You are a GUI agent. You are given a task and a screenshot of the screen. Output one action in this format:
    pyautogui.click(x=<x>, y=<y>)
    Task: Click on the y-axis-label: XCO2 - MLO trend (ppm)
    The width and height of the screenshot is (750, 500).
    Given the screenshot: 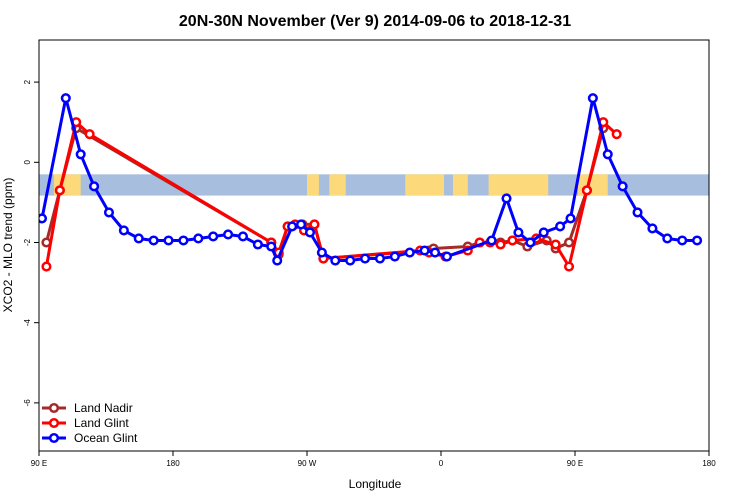 What is the action you would take?
    pyautogui.click(x=8, y=245)
    